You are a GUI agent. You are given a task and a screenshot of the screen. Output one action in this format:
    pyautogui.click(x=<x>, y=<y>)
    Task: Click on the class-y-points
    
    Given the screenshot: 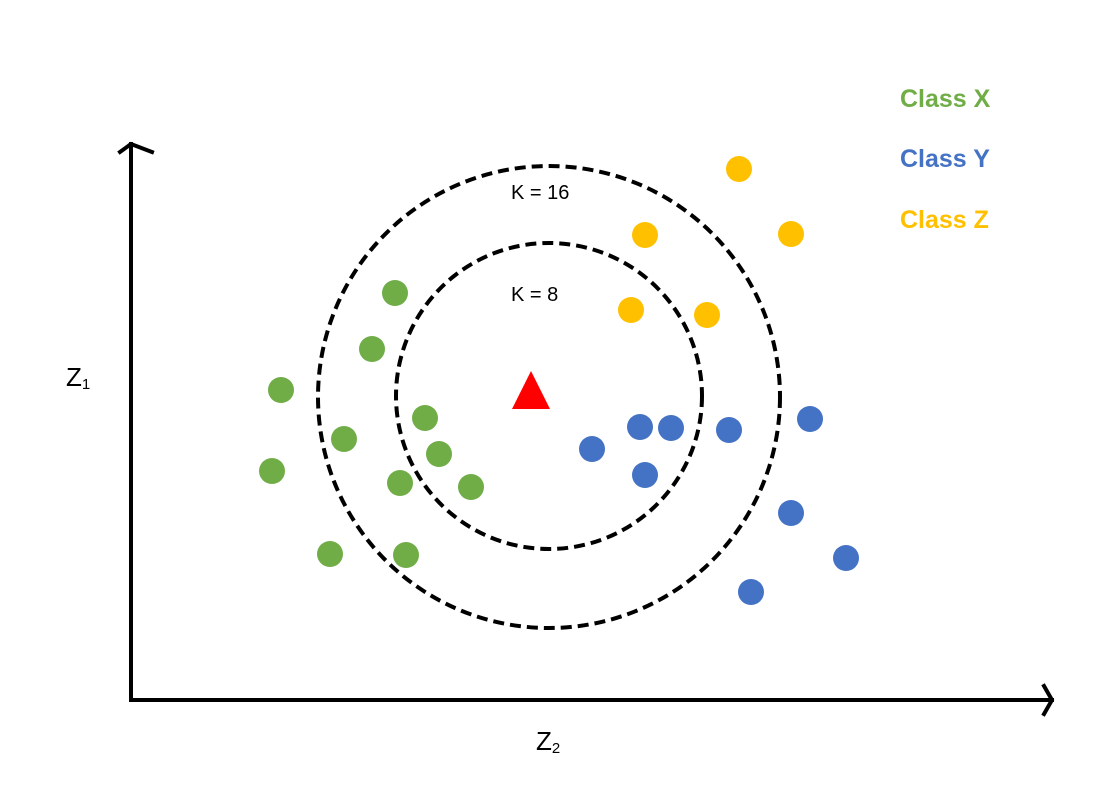 What is the action you would take?
    pyautogui.click(x=719, y=505)
    